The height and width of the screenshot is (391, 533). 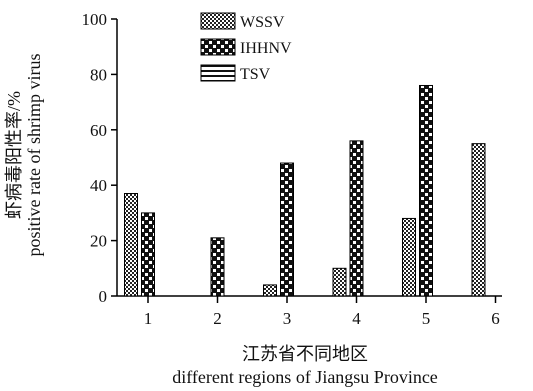 I want to click on legend: WSSV IHHNV TSV, so click(x=246, y=47).